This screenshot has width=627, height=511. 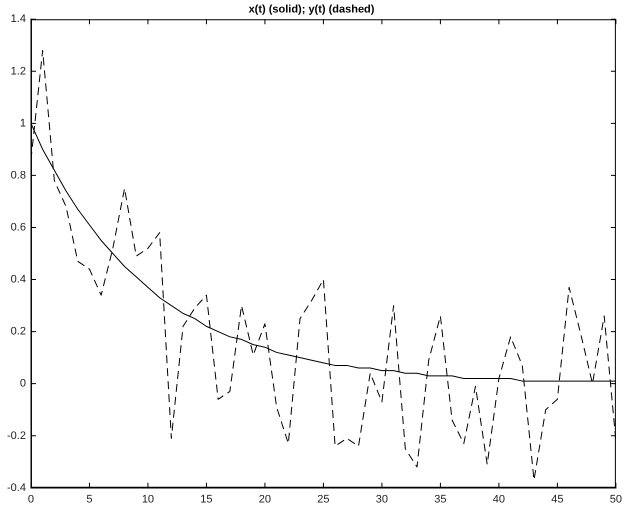 I want to click on y-tick-label: 0, so click(x=23, y=384).